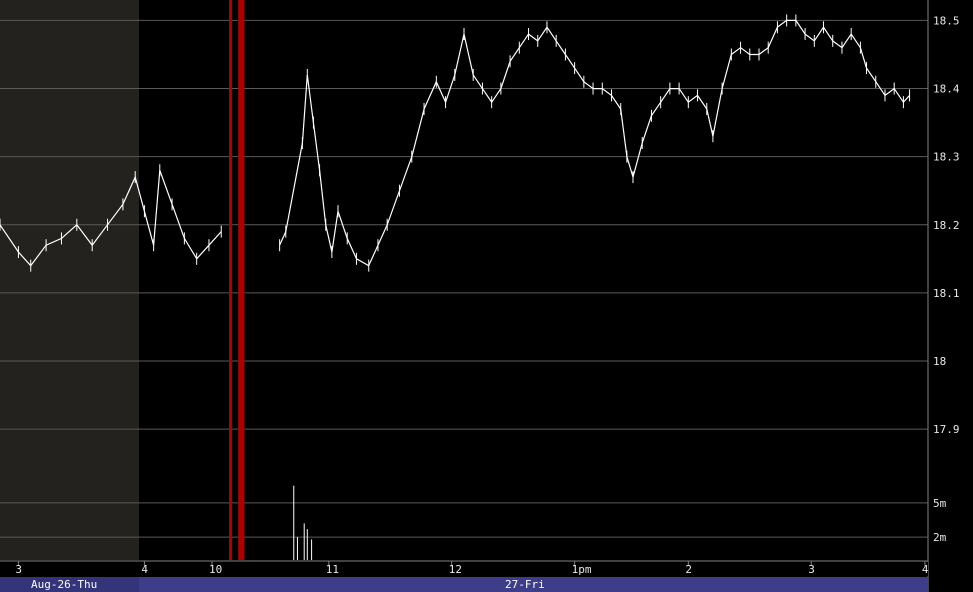  What do you see at coordinates (64, 584) in the screenshot?
I see `date-label-aug-26: Aug-26-Thu` at bounding box center [64, 584].